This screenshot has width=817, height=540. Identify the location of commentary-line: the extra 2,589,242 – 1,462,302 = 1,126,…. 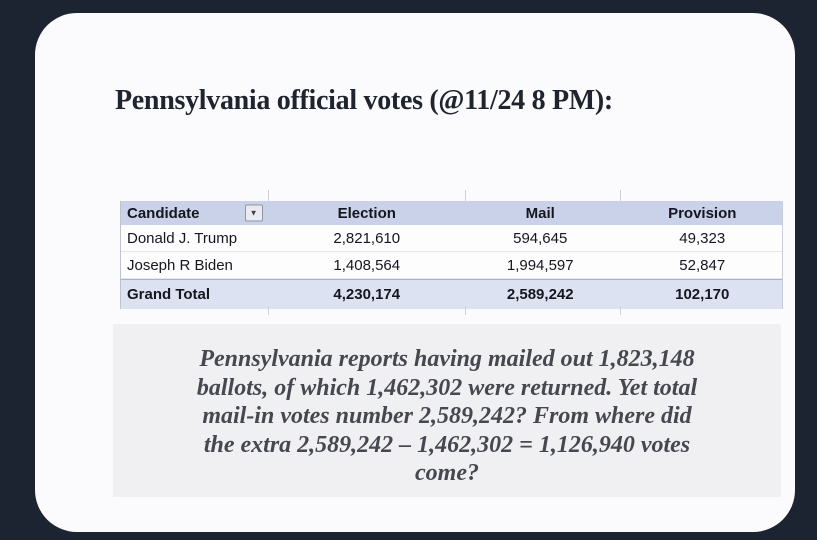
(447, 444).